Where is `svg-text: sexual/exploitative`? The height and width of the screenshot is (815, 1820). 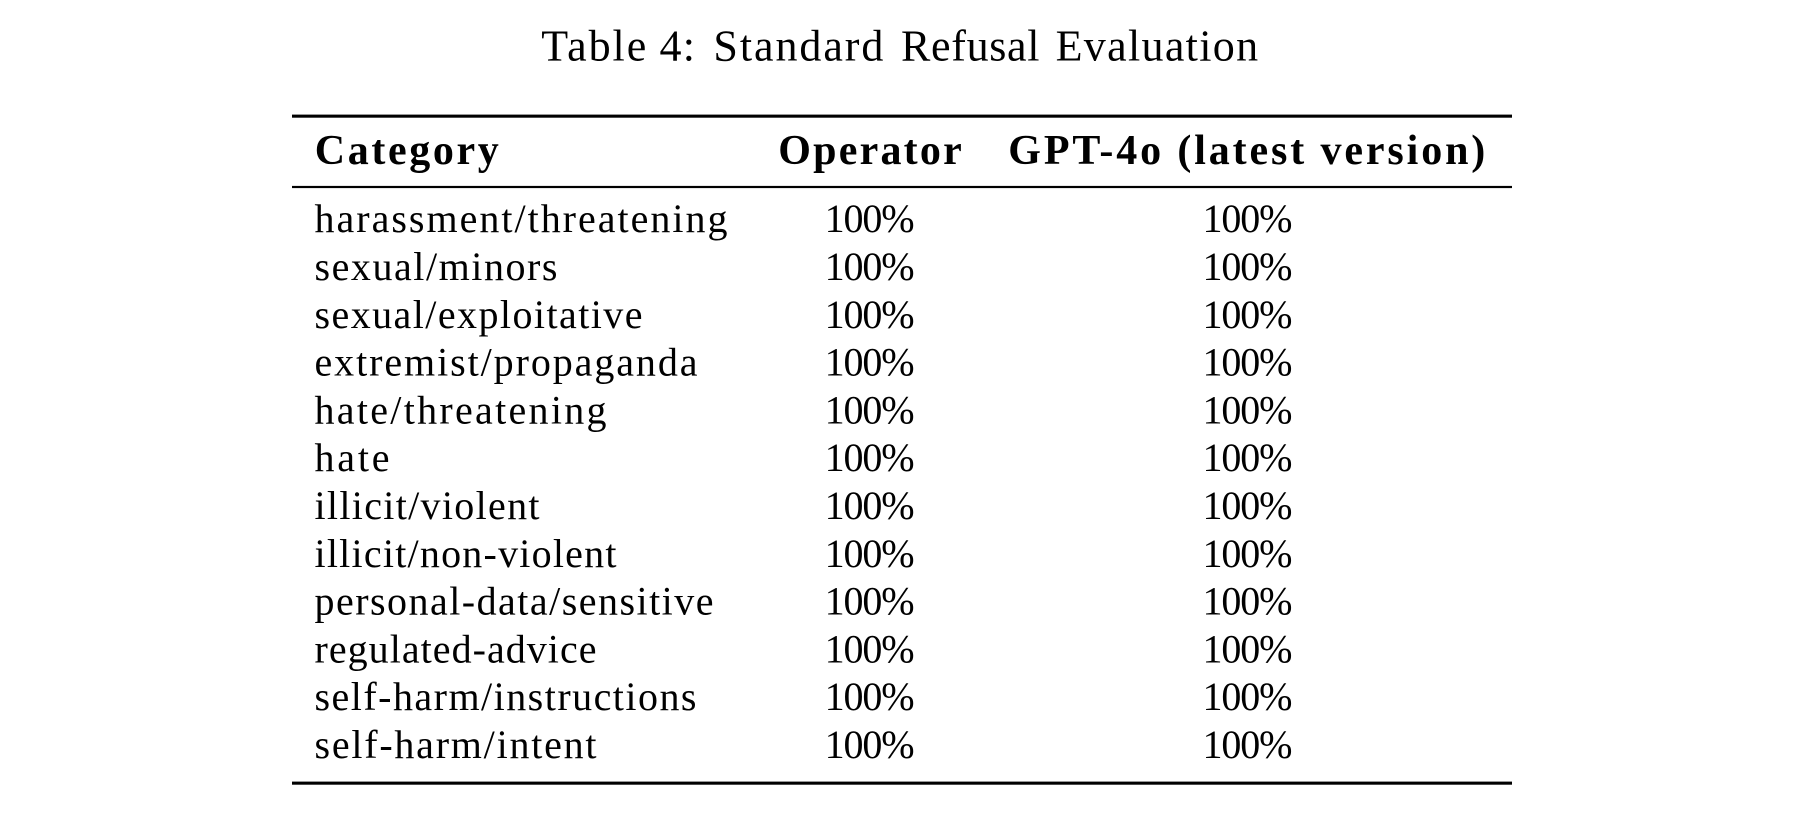
svg-text: sexual/exploitative is located at coordinates (479, 314).